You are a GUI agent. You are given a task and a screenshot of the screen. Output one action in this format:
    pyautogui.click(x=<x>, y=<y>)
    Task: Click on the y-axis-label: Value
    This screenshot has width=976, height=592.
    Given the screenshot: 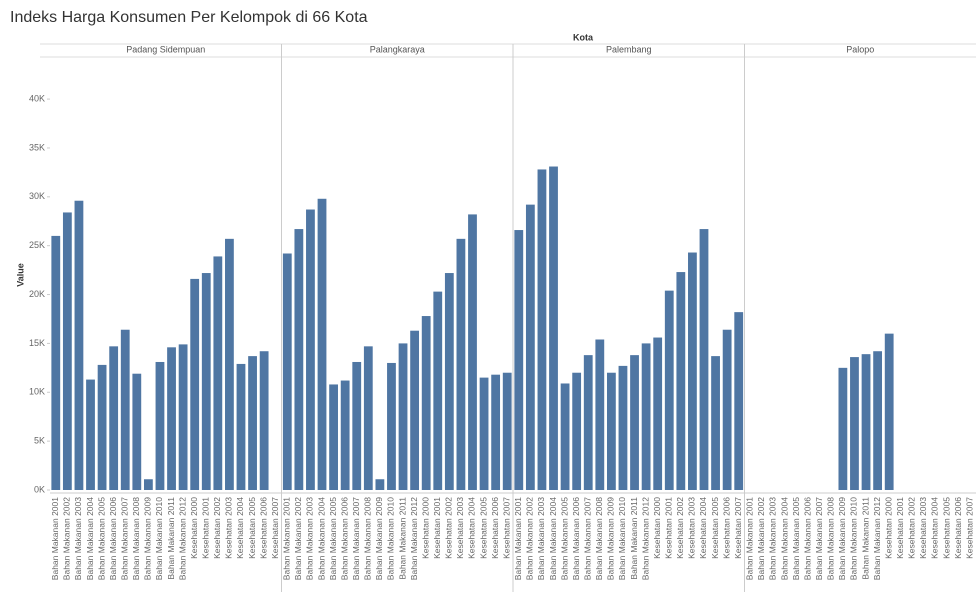 What is the action you would take?
    pyautogui.click(x=20, y=275)
    